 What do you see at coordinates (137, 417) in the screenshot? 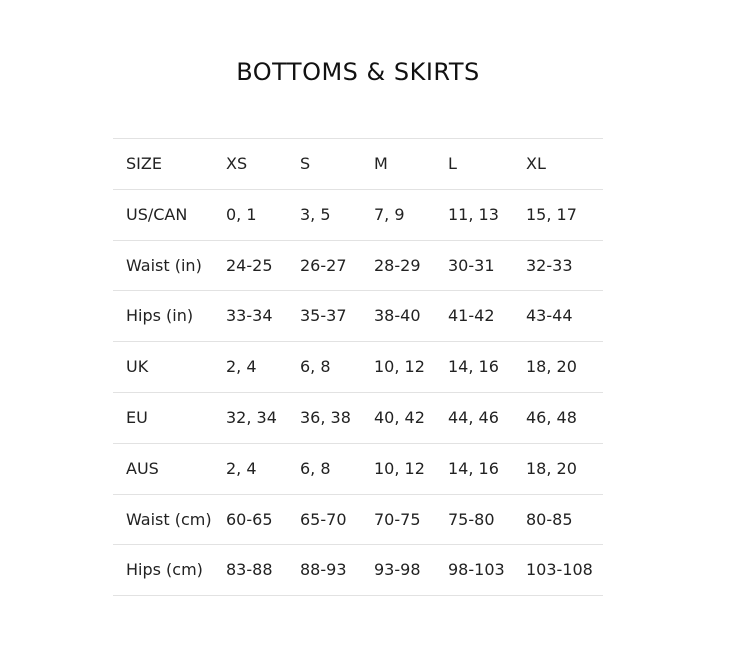
I see `row-label: EU` at bounding box center [137, 417].